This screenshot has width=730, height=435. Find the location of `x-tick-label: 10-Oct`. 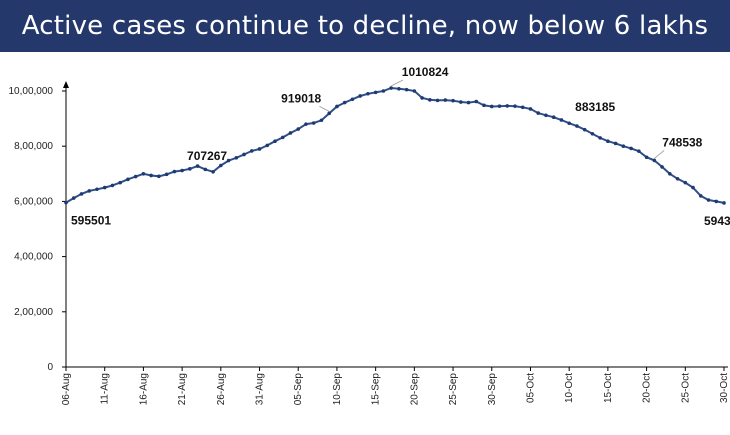

x-tick-label: 10-Oct is located at coordinates (569, 388).